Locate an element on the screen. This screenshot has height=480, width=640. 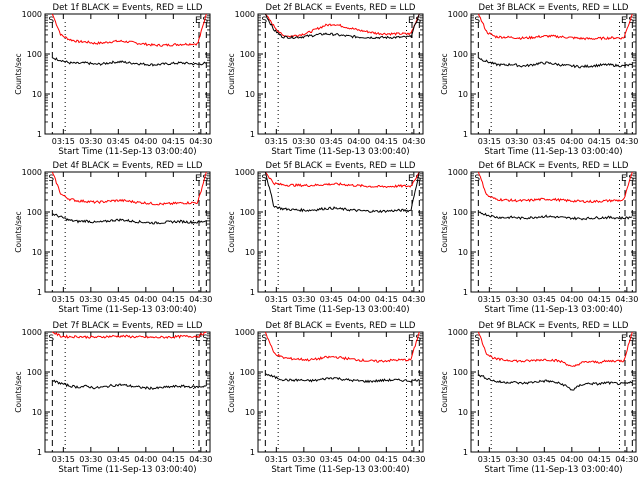
chart-title: Det 9f BLACK = Events, RED = LLD is located at coordinates (554, 326).